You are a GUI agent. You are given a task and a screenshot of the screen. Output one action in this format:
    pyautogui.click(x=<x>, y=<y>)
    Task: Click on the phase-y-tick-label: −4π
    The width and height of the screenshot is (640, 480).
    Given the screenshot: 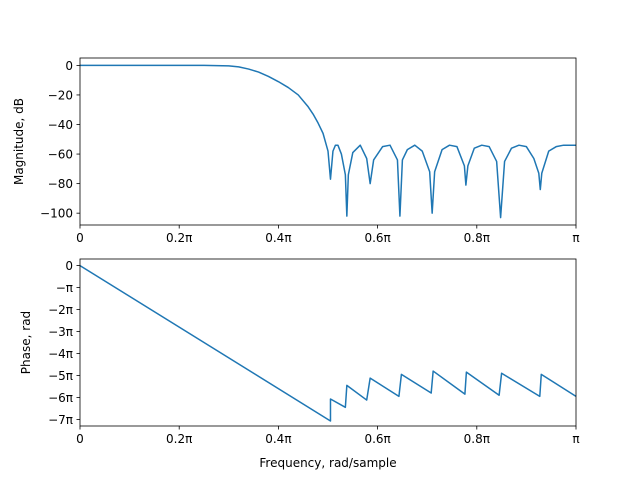 What is the action you would take?
    pyautogui.click(x=60, y=354)
    